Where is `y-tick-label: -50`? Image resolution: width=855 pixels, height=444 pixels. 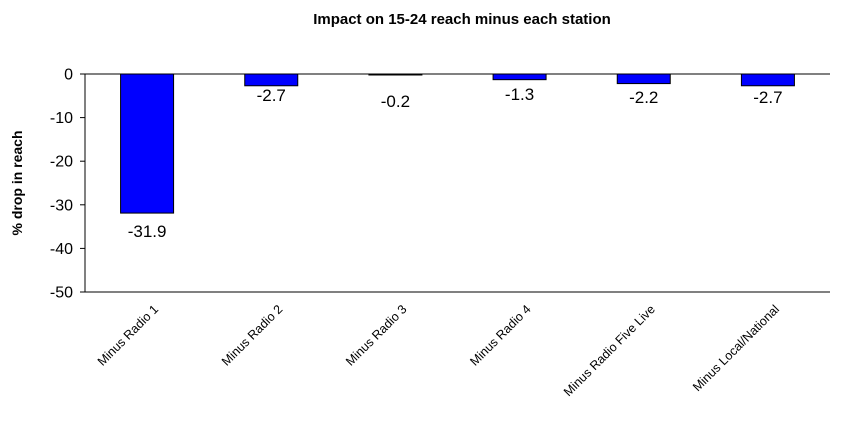
y-tick-label: -50 is located at coordinates (61, 293).